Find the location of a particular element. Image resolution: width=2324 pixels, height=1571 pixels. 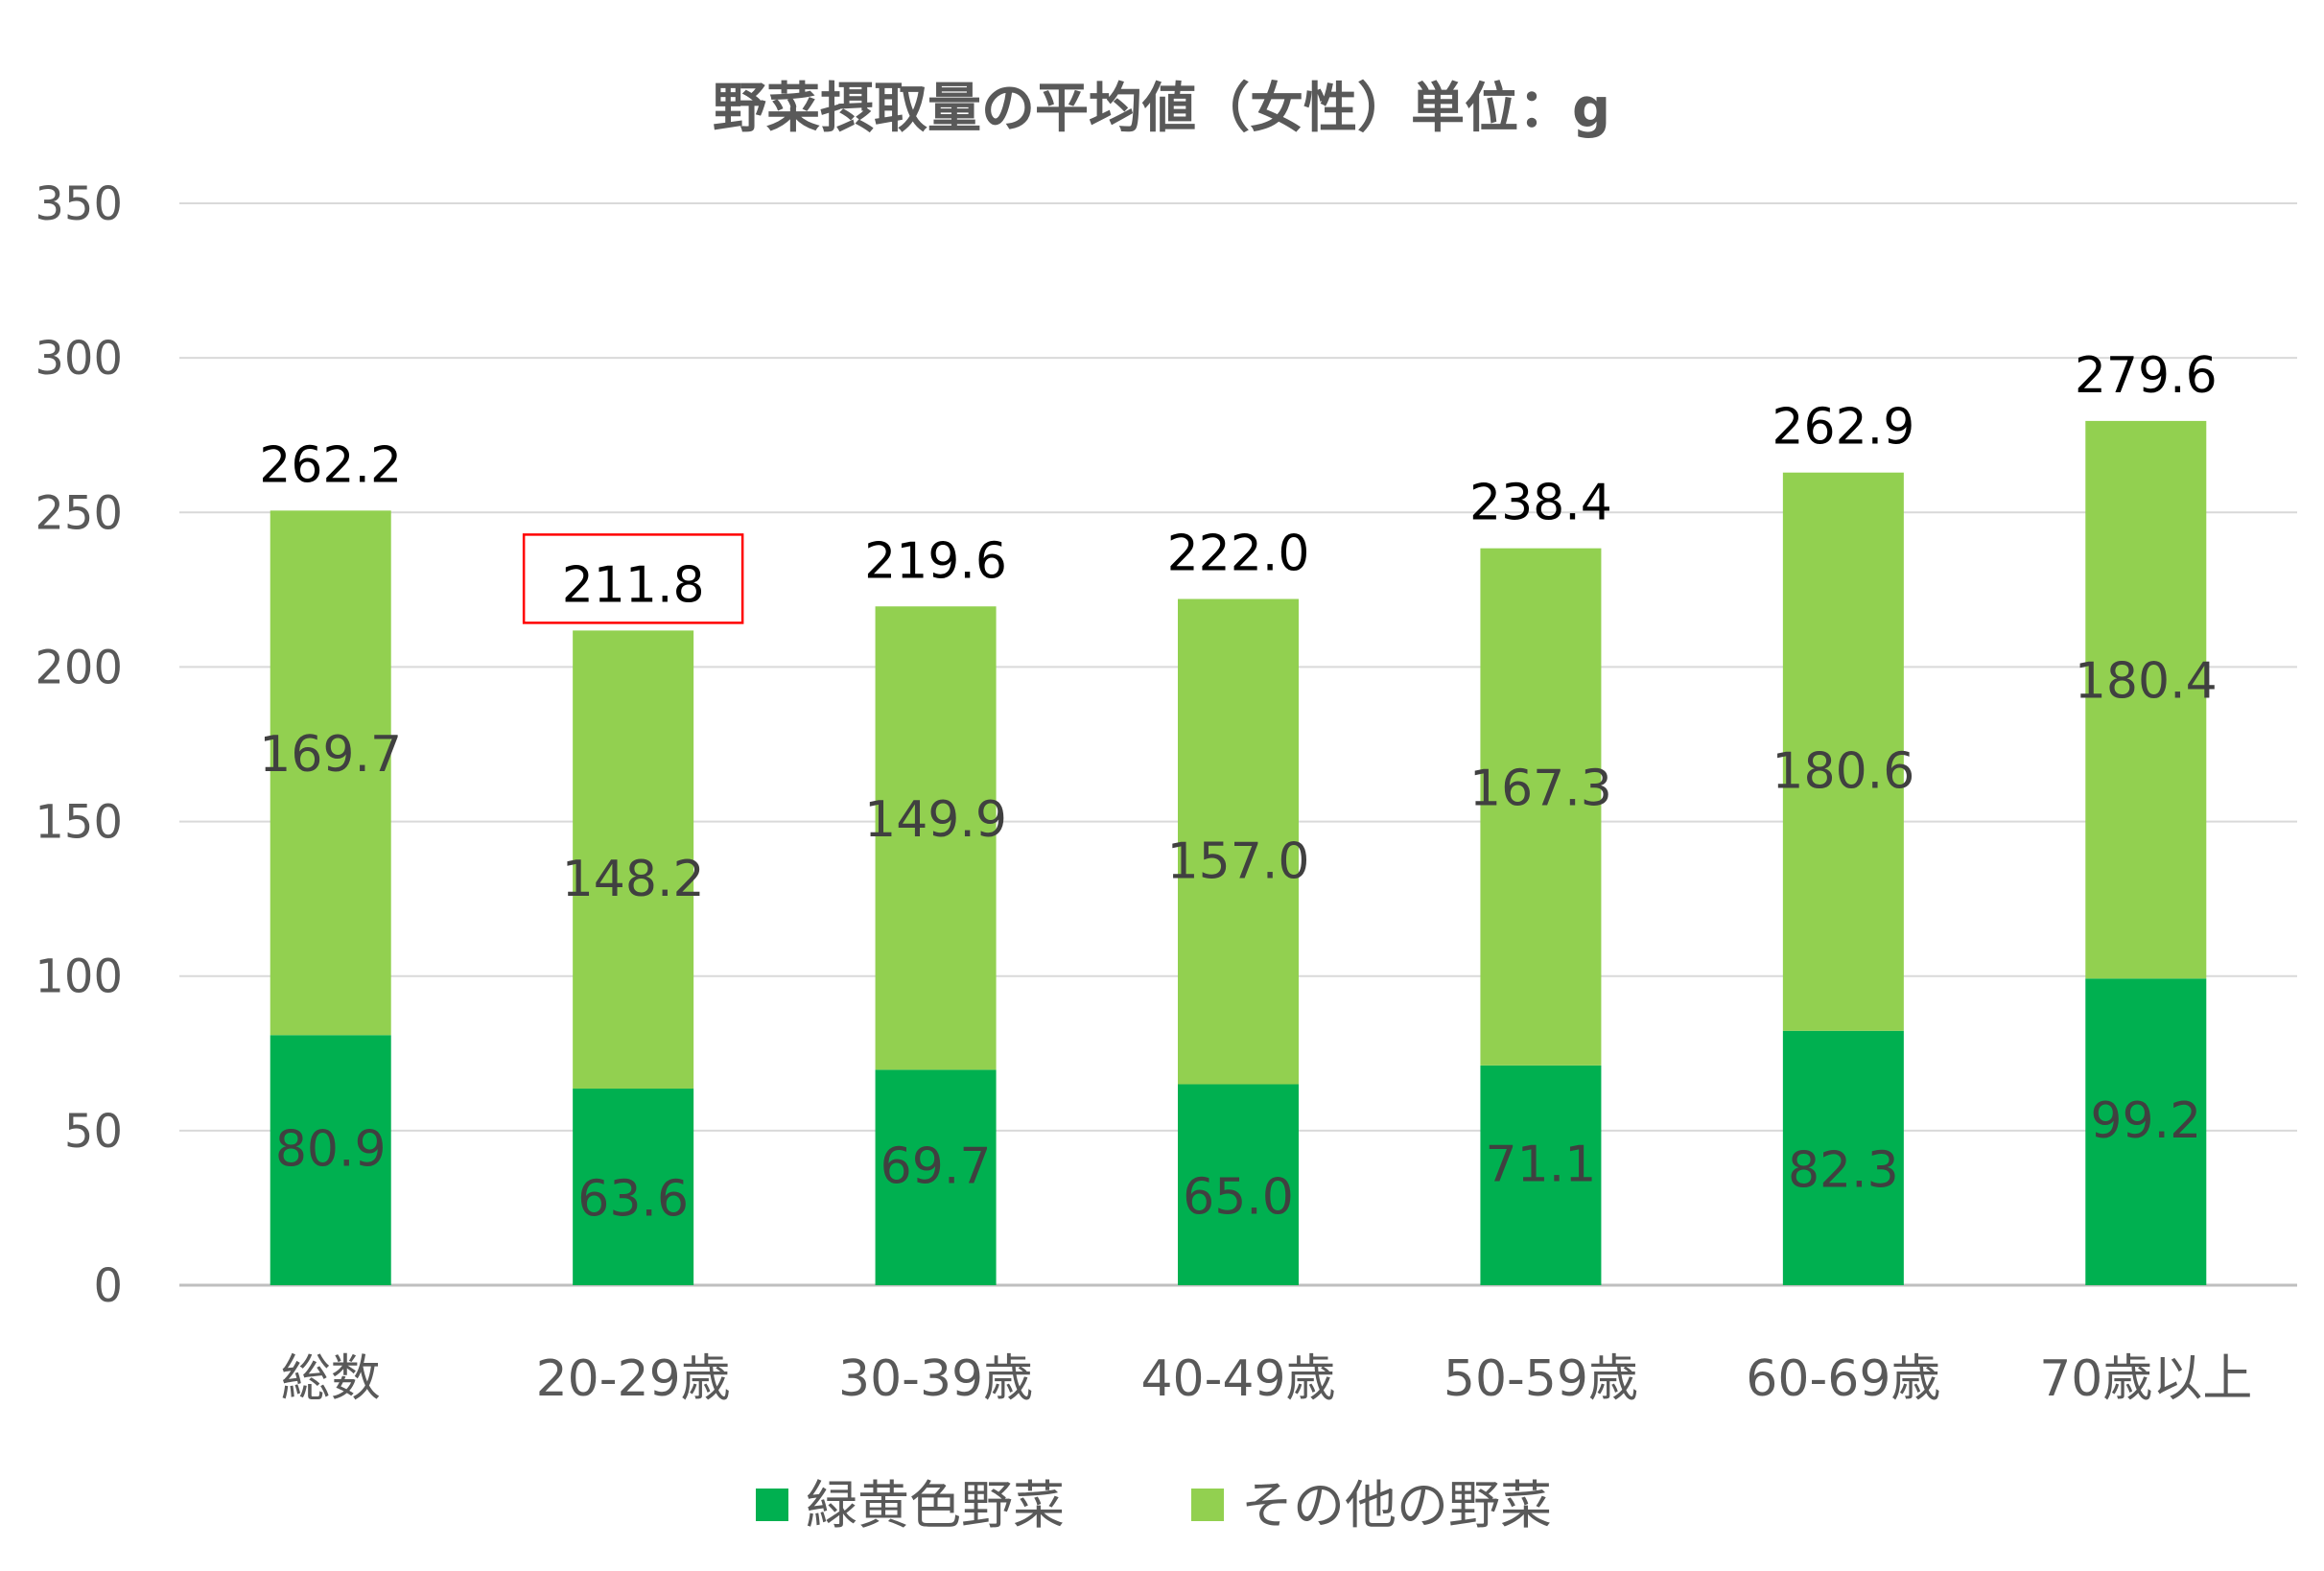

segment-value-label: 65.0 is located at coordinates (1238, 1197).